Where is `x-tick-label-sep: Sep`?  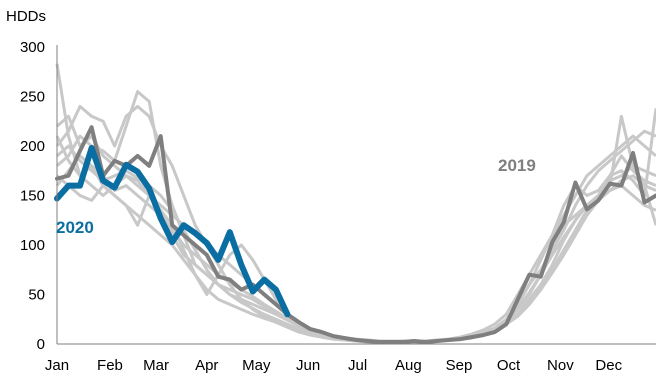 x-tick-label-sep: Sep is located at coordinates (459, 365).